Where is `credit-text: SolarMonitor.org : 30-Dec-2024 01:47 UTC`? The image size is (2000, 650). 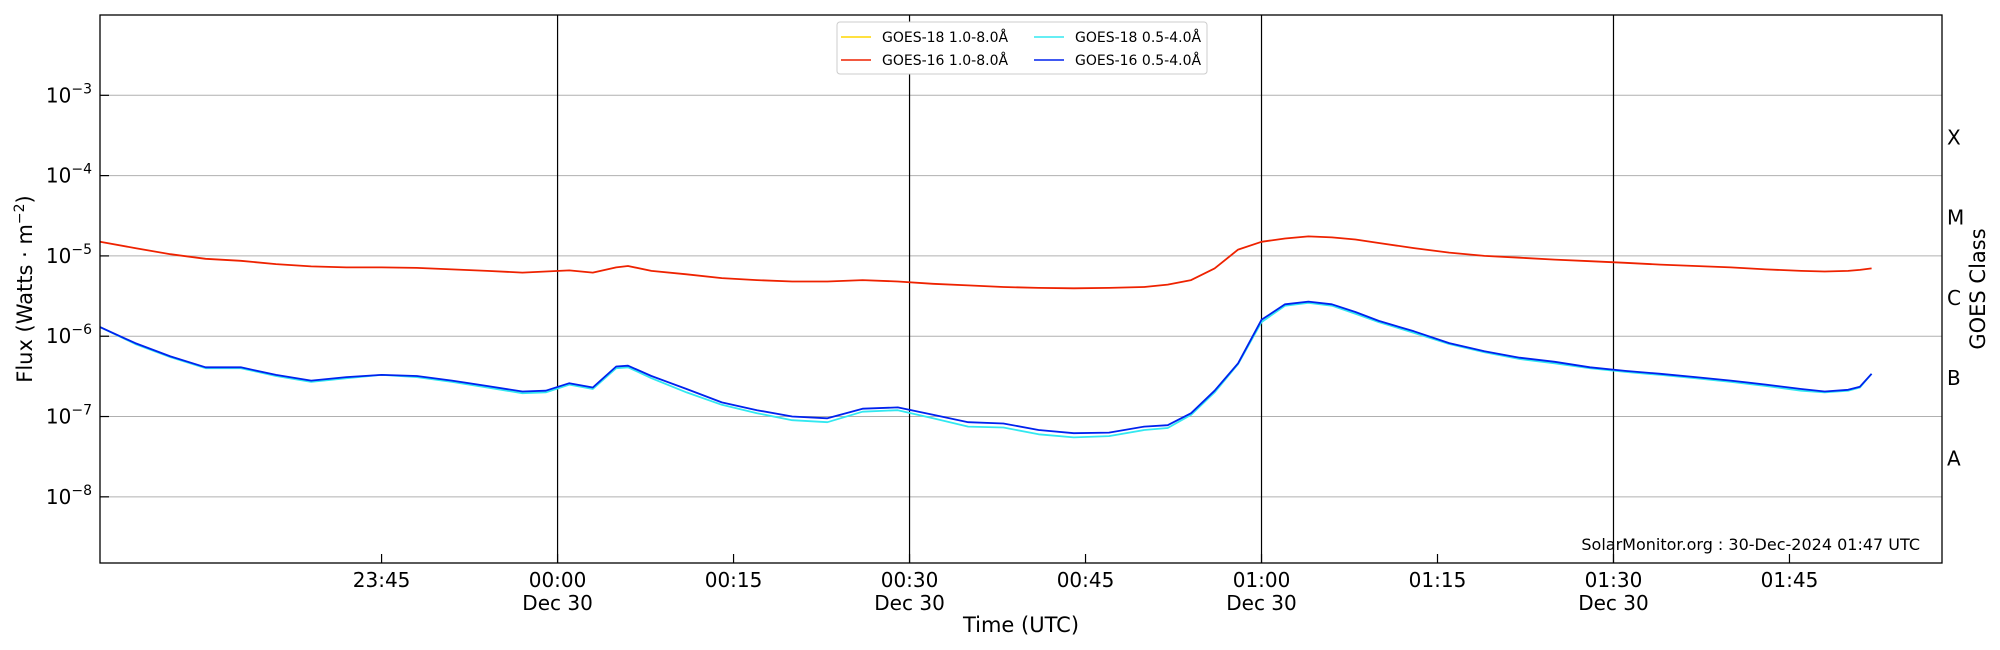 credit-text: SolarMonitor.org : 30-Dec-2024 01:47 UTC is located at coordinates (1750, 544).